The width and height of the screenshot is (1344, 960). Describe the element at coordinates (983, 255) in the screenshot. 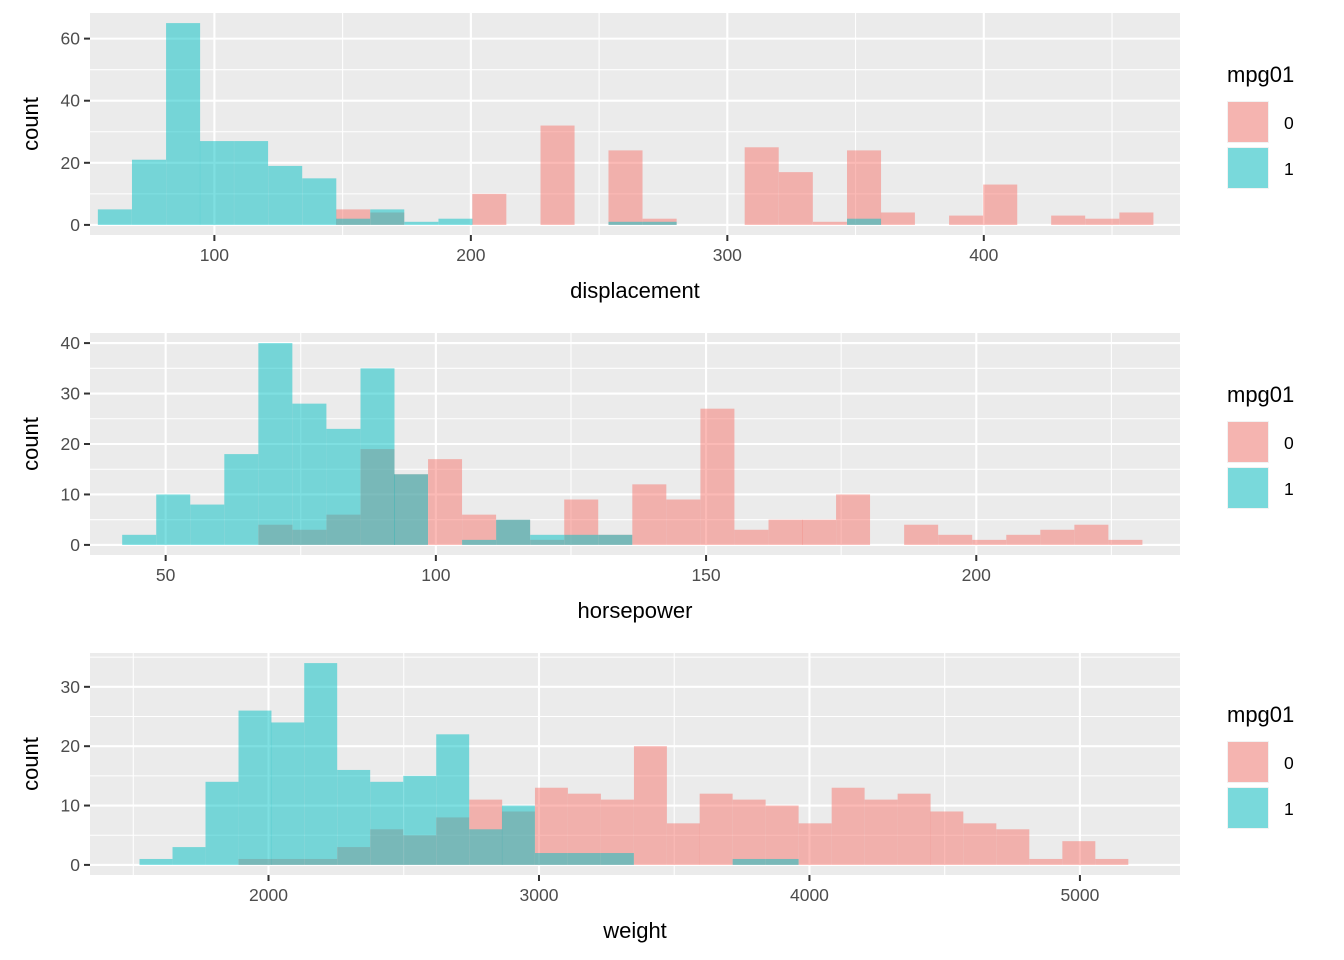

I see `x-tick-label: 400` at that location.